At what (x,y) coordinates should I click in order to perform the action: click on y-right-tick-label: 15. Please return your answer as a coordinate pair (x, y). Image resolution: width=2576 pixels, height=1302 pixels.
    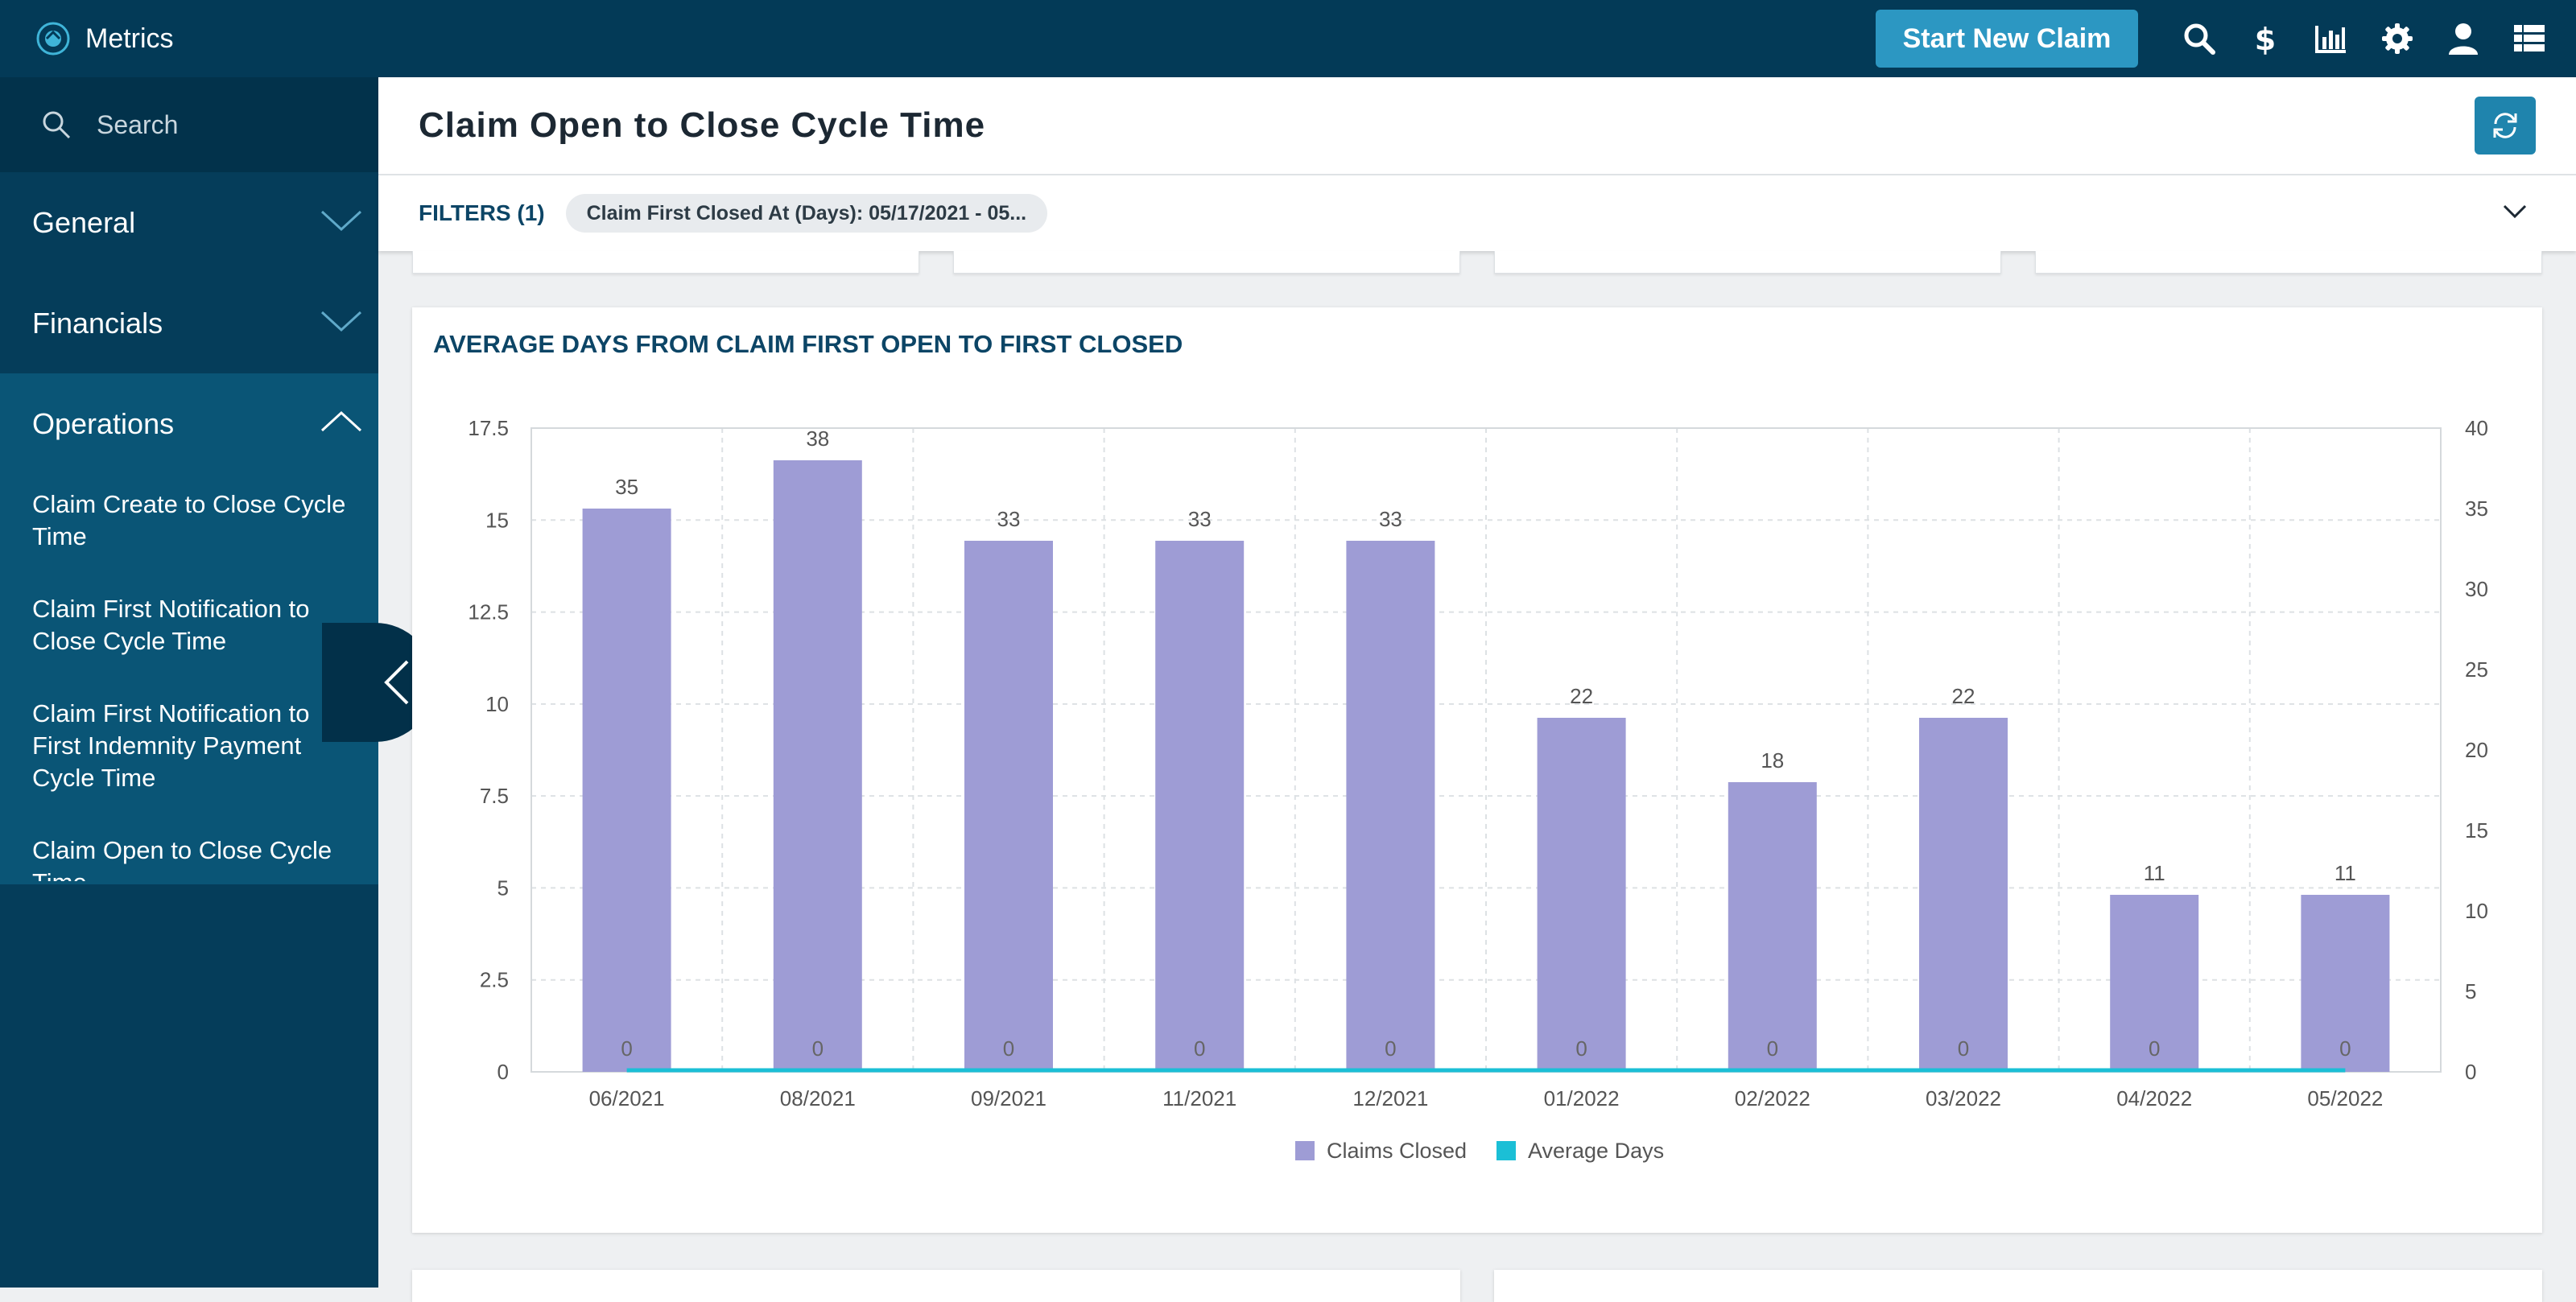
    Looking at the image, I should click on (2476, 830).